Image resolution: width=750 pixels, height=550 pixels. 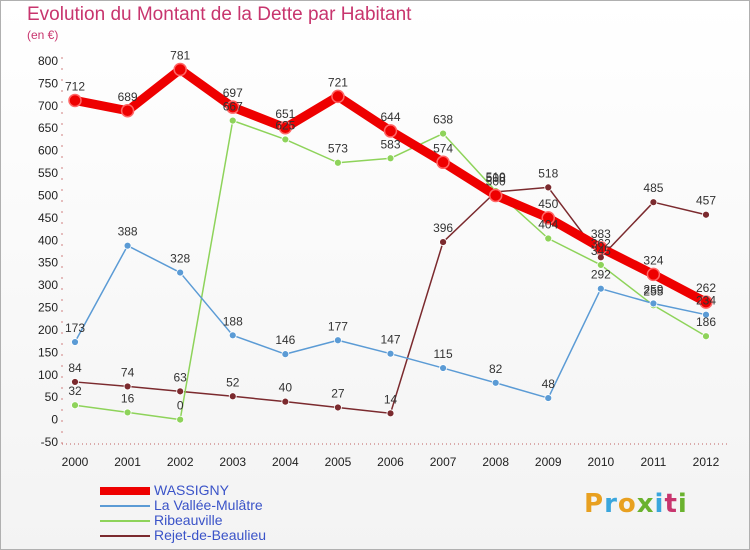 I want to click on x-tick-label: 2003, so click(x=232, y=462).